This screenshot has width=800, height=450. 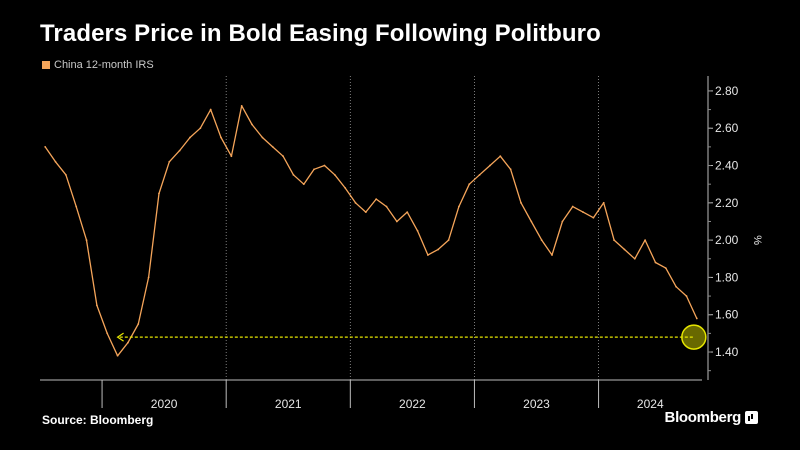 I want to click on annotation-circle, so click(x=694, y=337).